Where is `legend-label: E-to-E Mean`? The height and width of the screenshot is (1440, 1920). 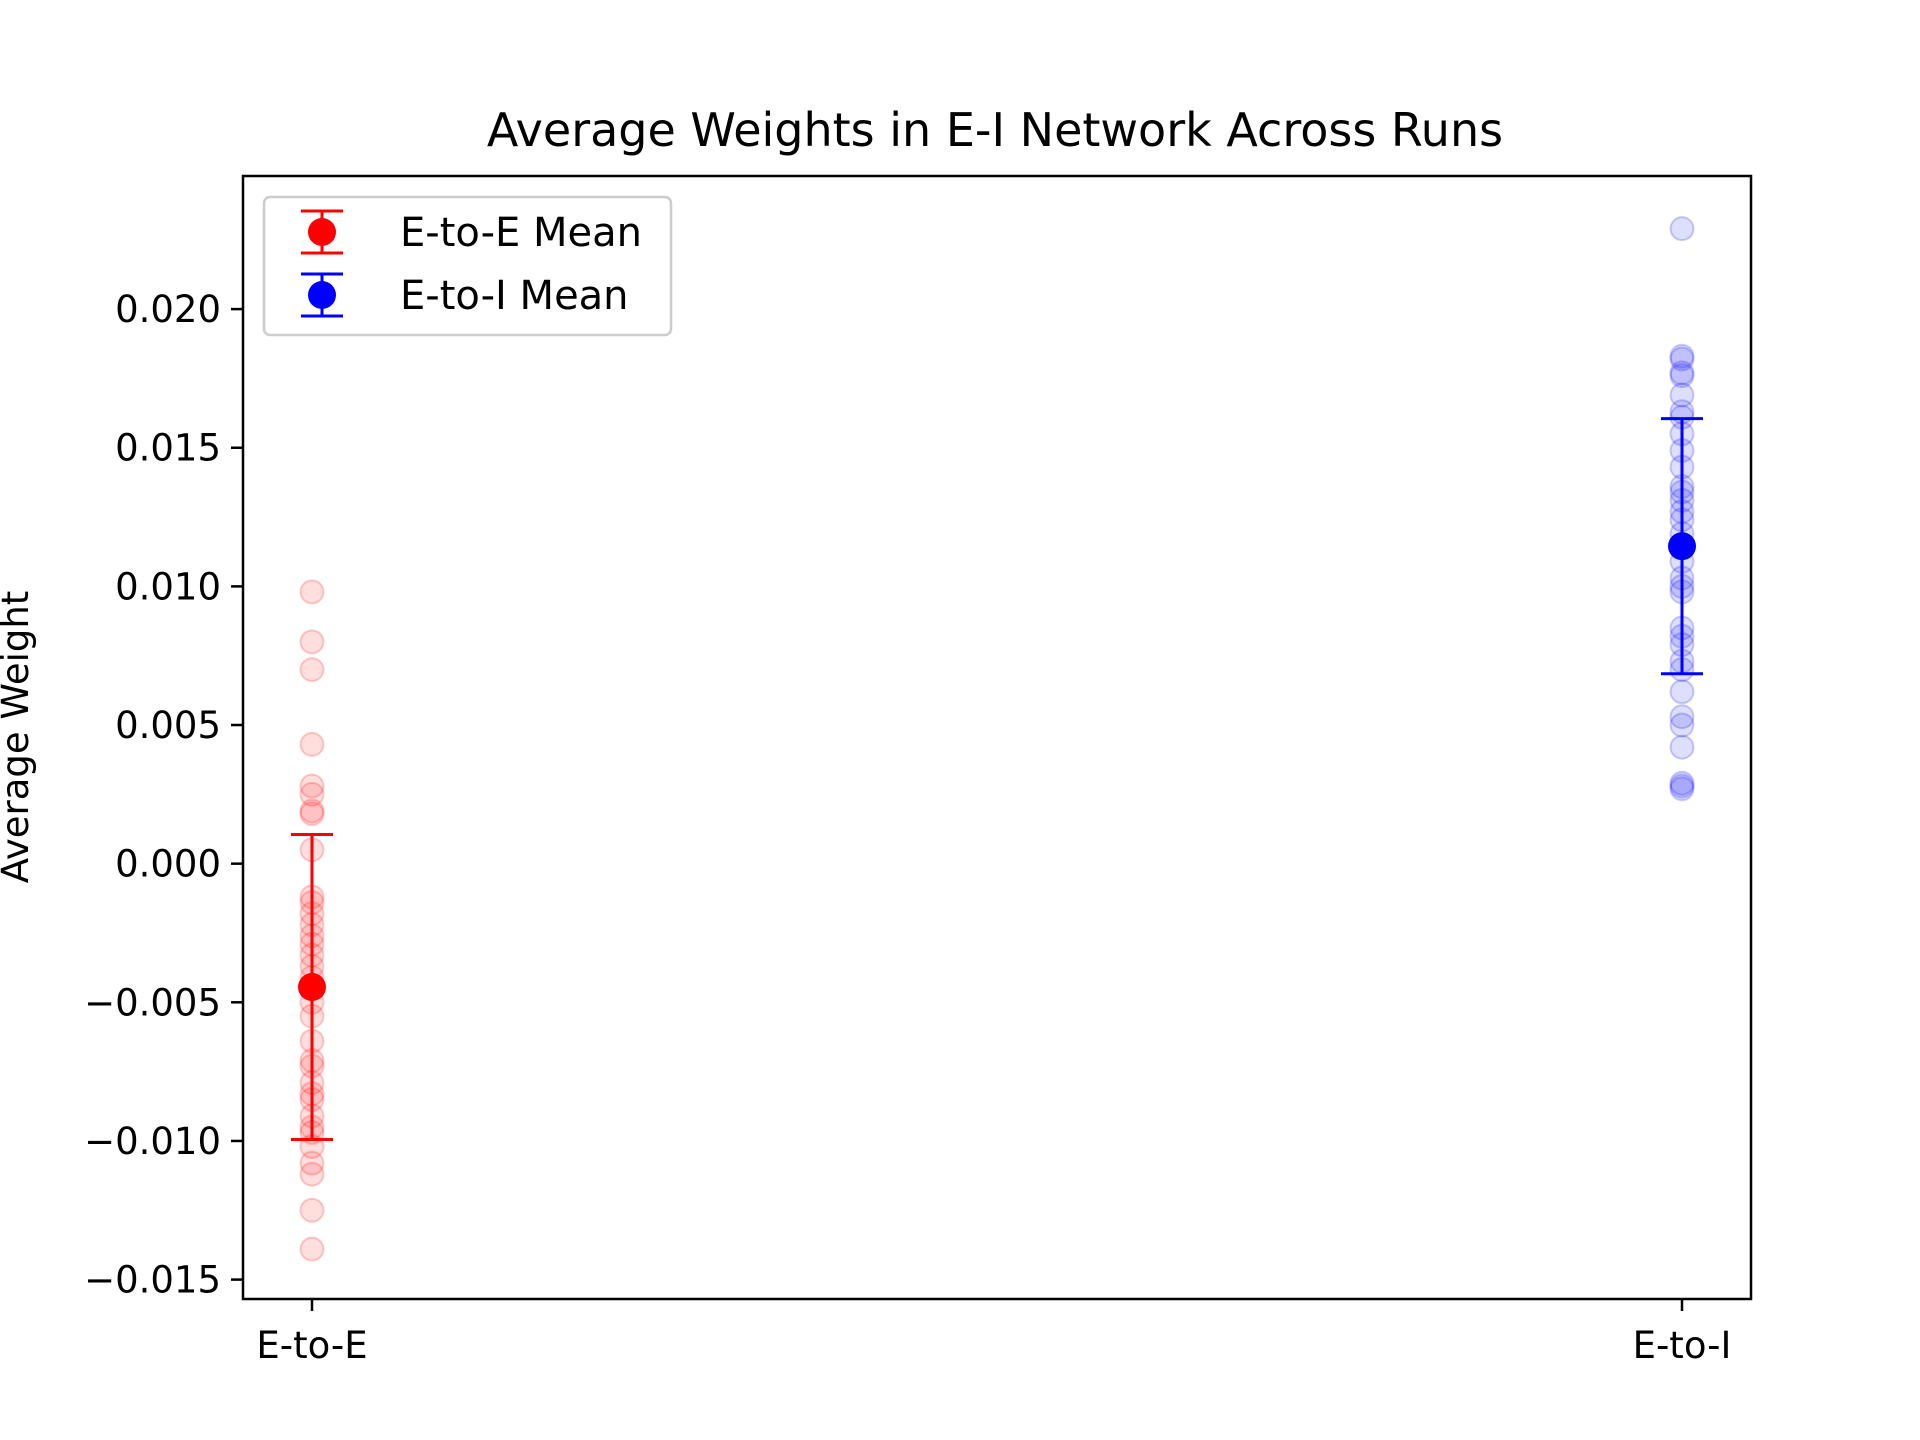
legend-label: E-to-E Mean is located at coordinates (521, 233).